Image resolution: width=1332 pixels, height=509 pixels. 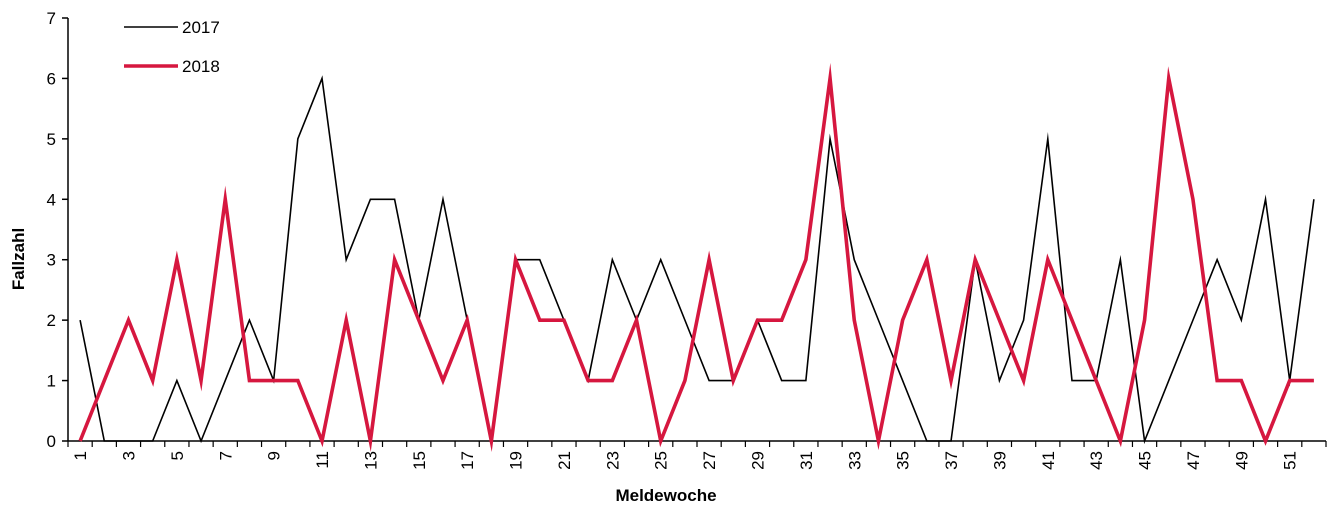 What do you see at coordinates (1145, 460) in the screenshot?
I see `x-tick-label: 45` at bounding box center [1145, 460].